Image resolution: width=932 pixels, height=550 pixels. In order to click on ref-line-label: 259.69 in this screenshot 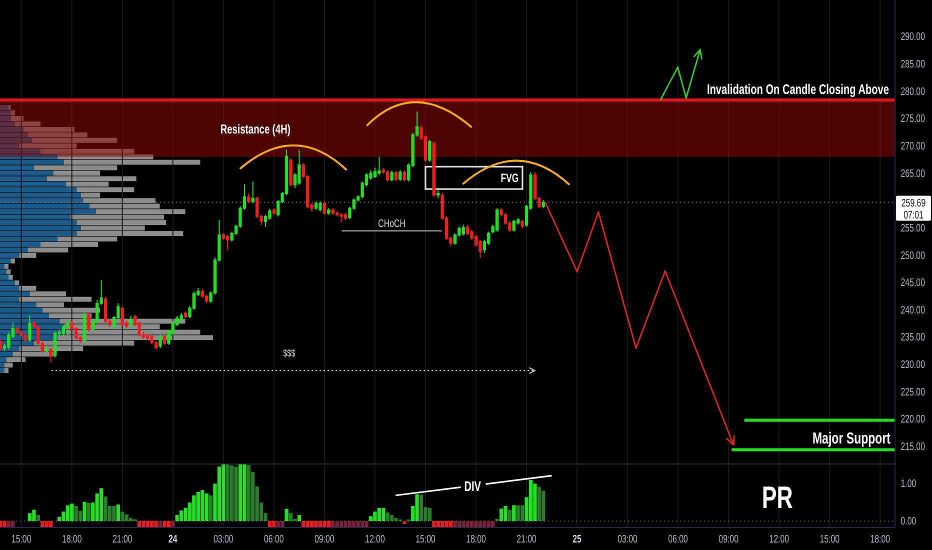, I will do `click(913, 203)`.